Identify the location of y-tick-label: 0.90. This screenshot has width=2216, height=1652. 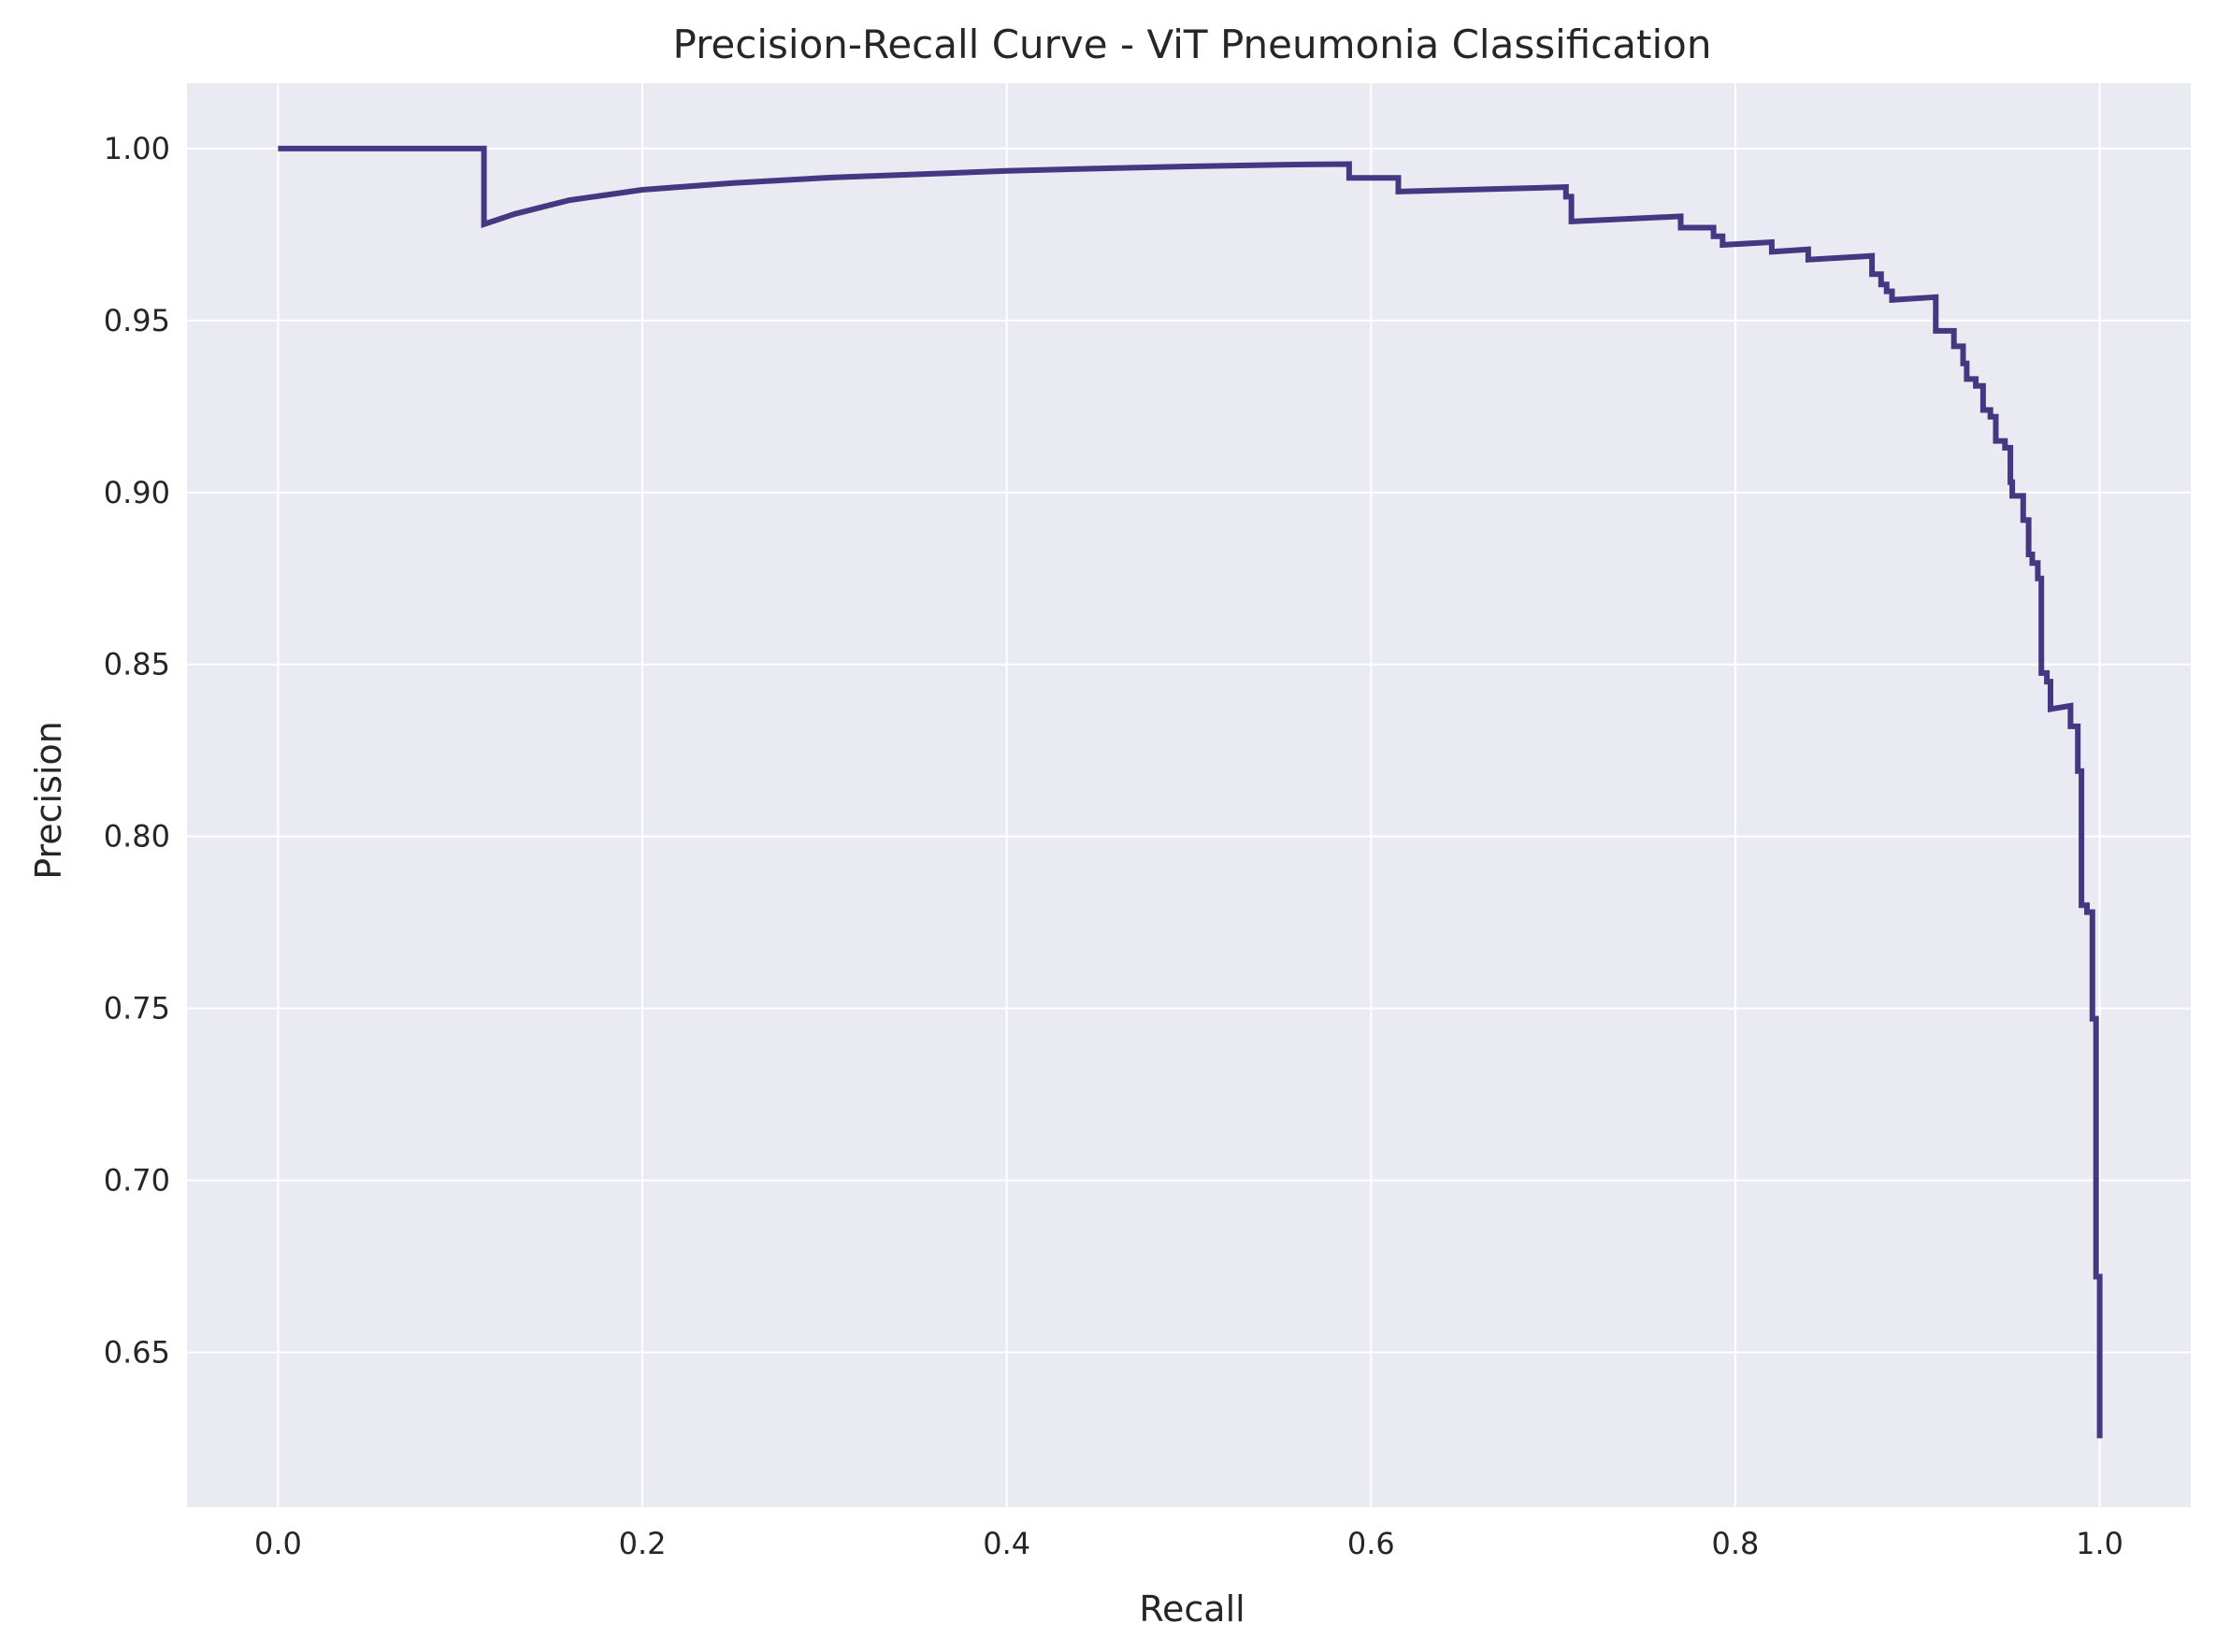
(137, 493).